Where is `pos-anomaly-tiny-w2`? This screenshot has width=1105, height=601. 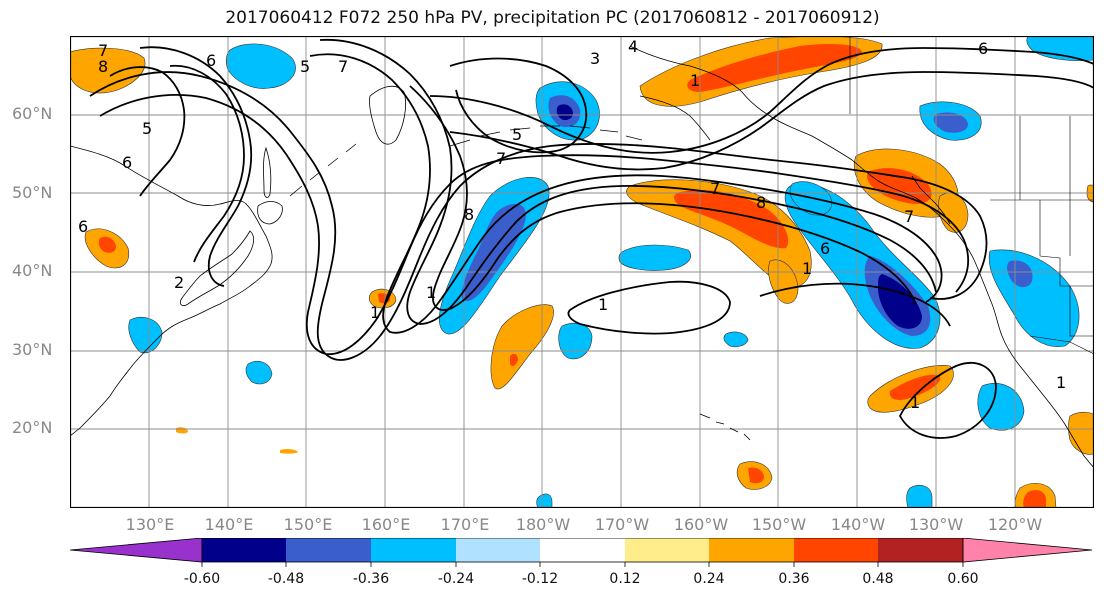 pos-anomaly-tiny-w2 is located at coordinates (289, 451).